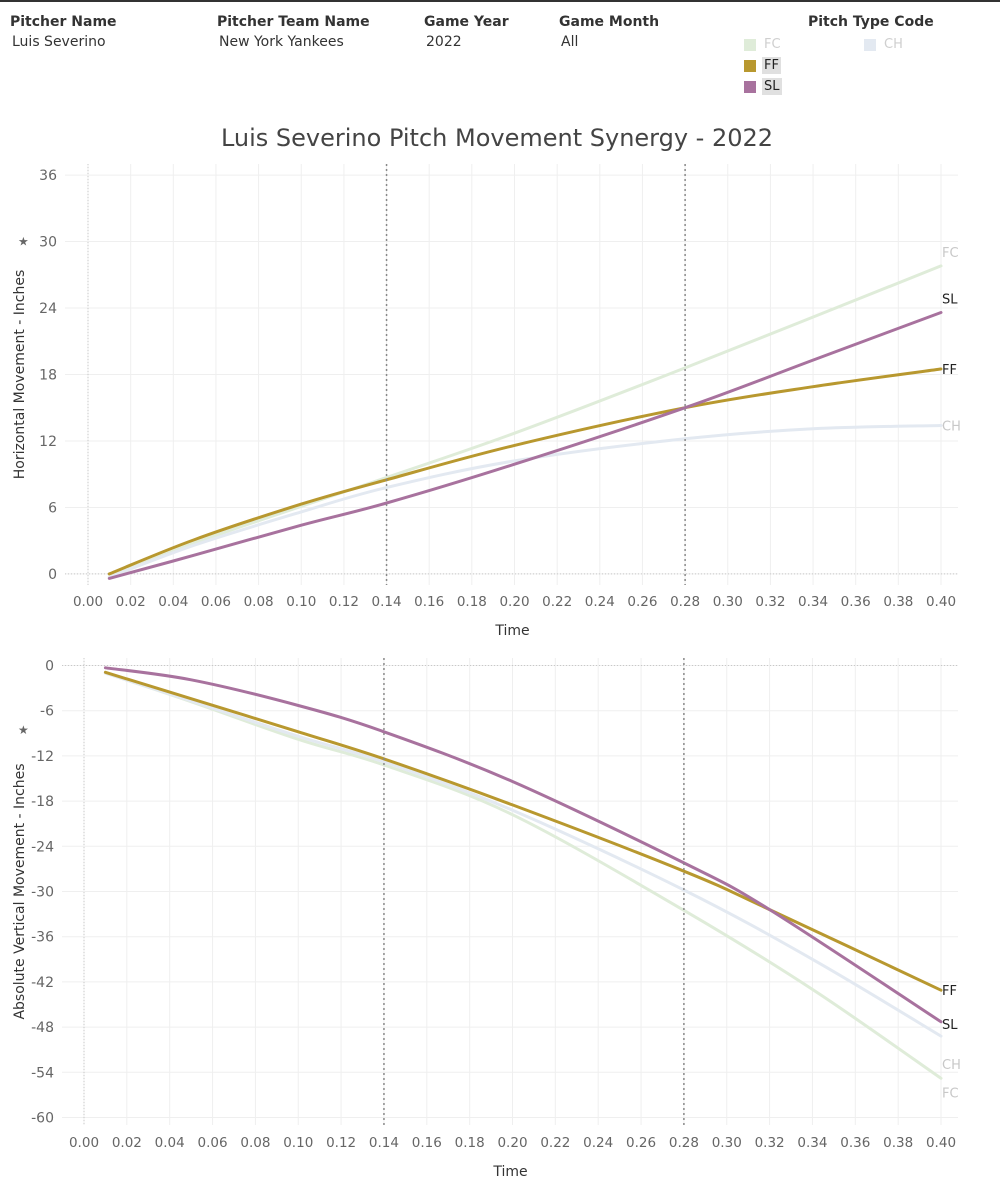  What do you see at coordinates (500, 1) in the screenshot?
I see `top-border` at bounding box center [500, 1].